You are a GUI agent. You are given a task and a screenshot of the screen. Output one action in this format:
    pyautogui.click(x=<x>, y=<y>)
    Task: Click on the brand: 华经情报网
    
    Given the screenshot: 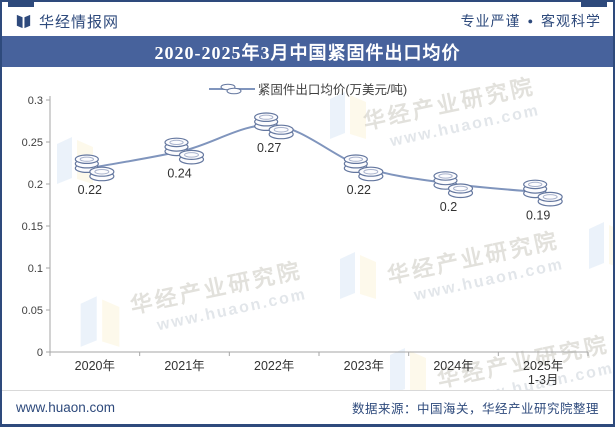 What is the action you would take?
    pyautogui.click(x=66, y=21)
    